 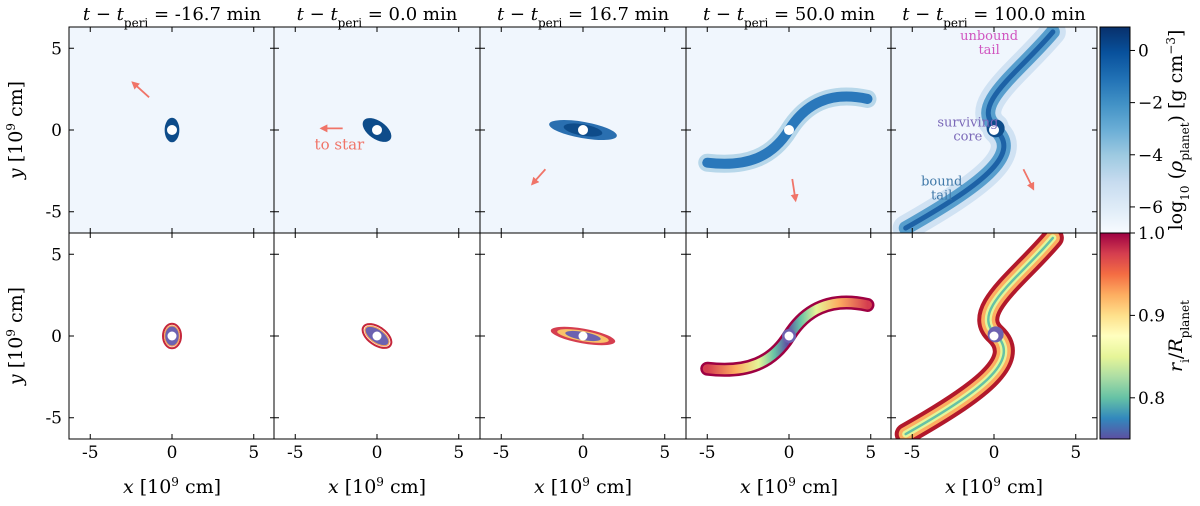 I want to click on panel-r0-c4, so click(x=994, y=130).